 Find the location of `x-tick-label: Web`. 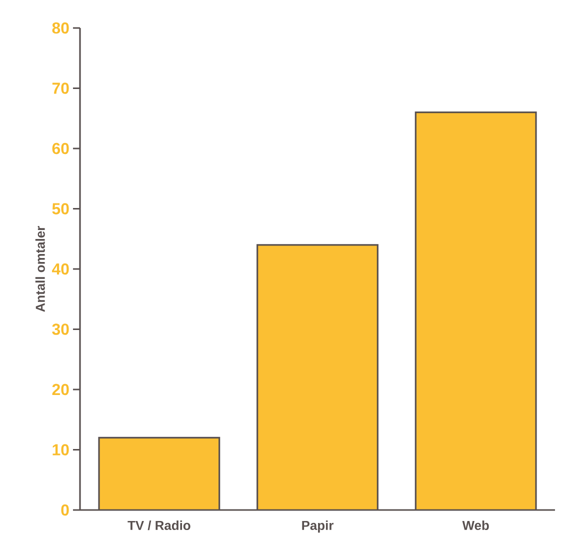

x-tick-label: Web is located at coordinates (475, 525).